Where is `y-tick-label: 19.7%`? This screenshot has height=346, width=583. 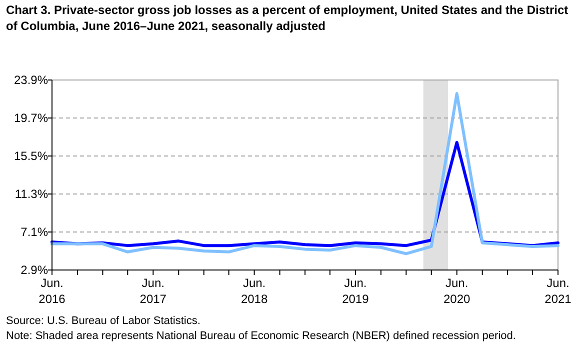 y-tick-label: 19.7% is located at coordinates (31, 118).